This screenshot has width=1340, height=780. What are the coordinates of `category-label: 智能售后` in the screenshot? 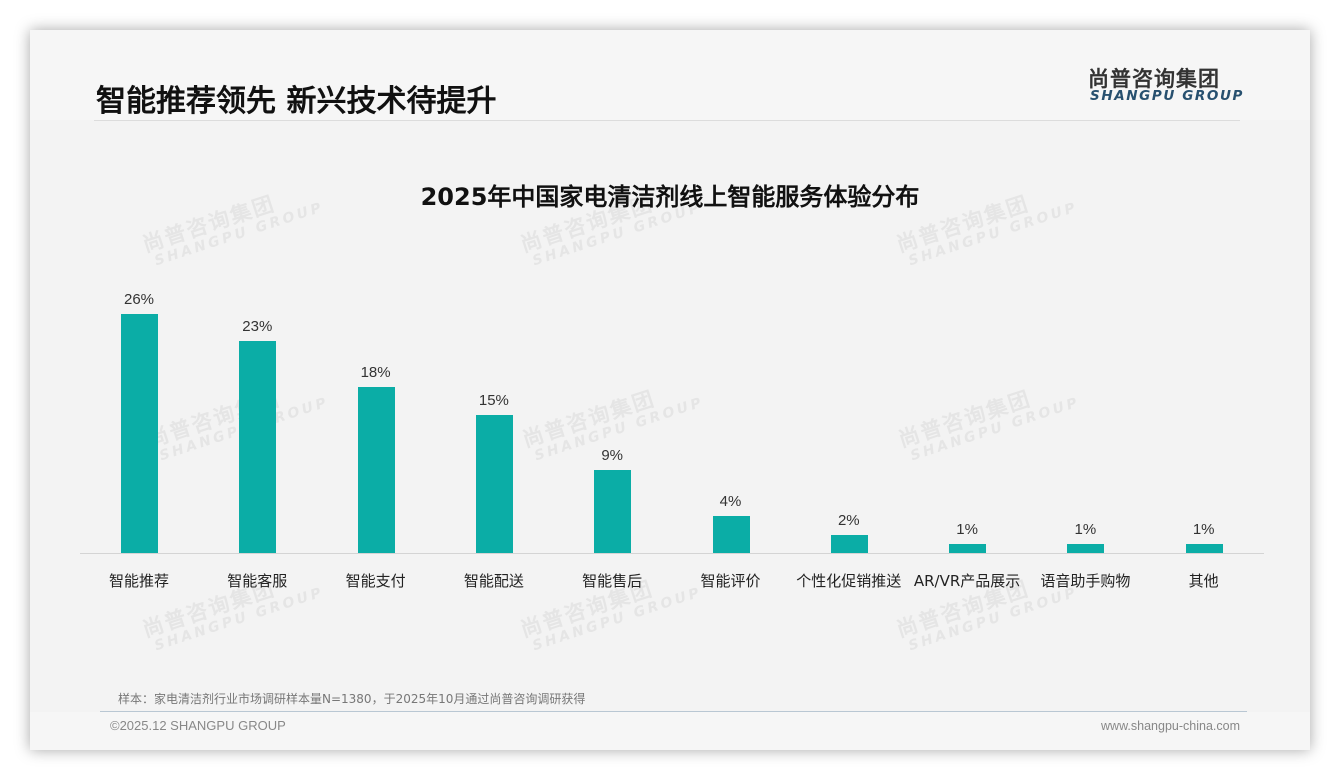 It's located at (612, 581).